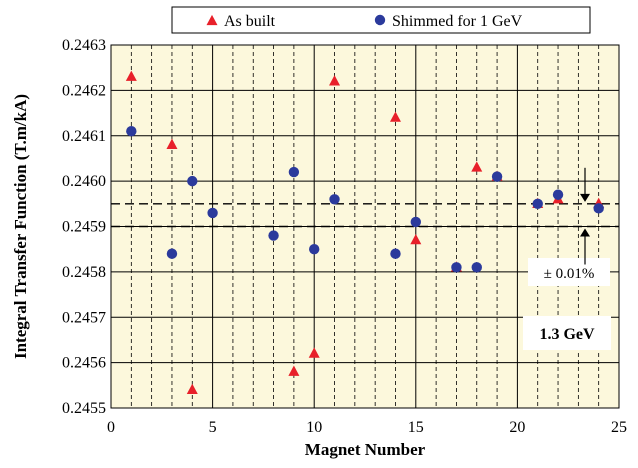 Image resolution: width=638 pixels, height=468 pixels. I want to click on arrow-down-head, so click(585, 197).